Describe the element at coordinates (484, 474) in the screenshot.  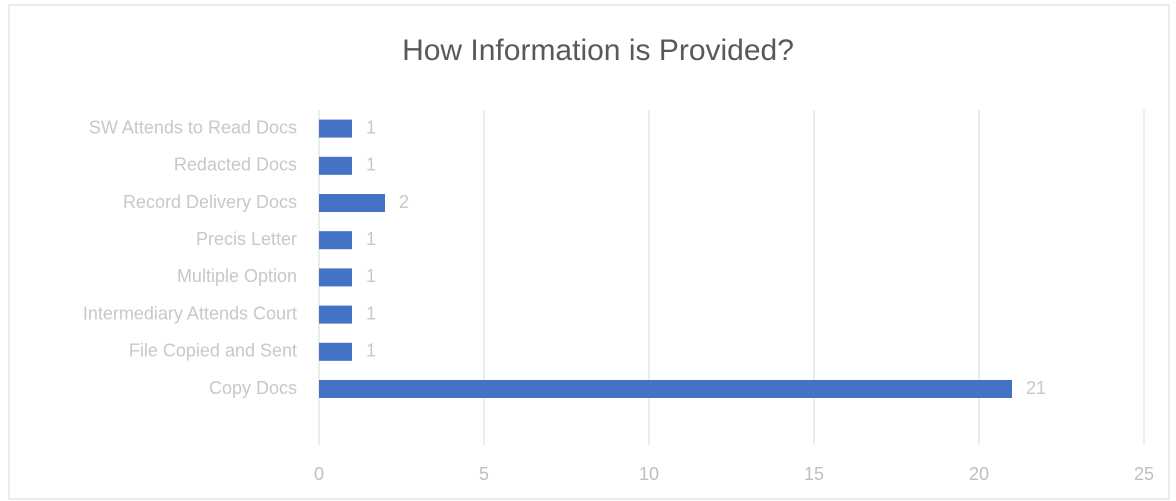
I see `x-tick-label: 5` at that location.